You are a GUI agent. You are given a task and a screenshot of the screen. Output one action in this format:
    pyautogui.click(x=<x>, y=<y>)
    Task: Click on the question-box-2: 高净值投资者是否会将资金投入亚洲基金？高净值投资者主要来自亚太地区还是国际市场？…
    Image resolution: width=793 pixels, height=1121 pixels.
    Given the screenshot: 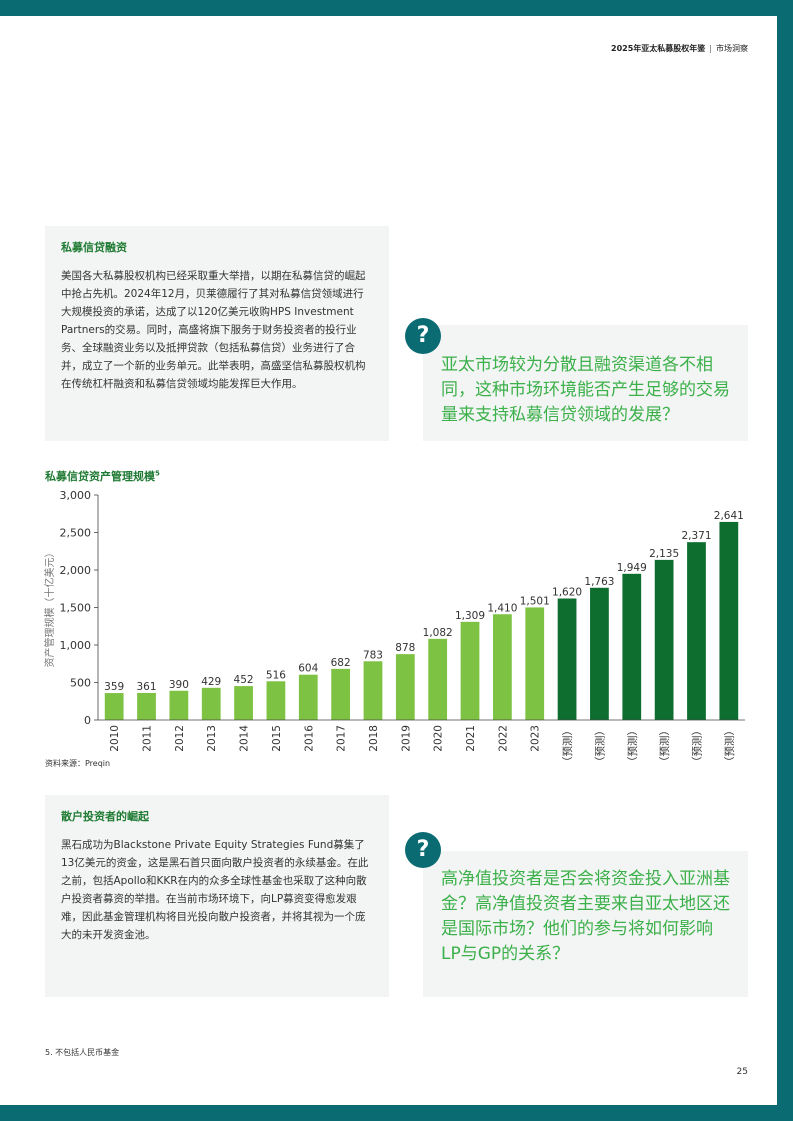 What is the action you would take?
    pyautogui.click(x=585, y=924)
    